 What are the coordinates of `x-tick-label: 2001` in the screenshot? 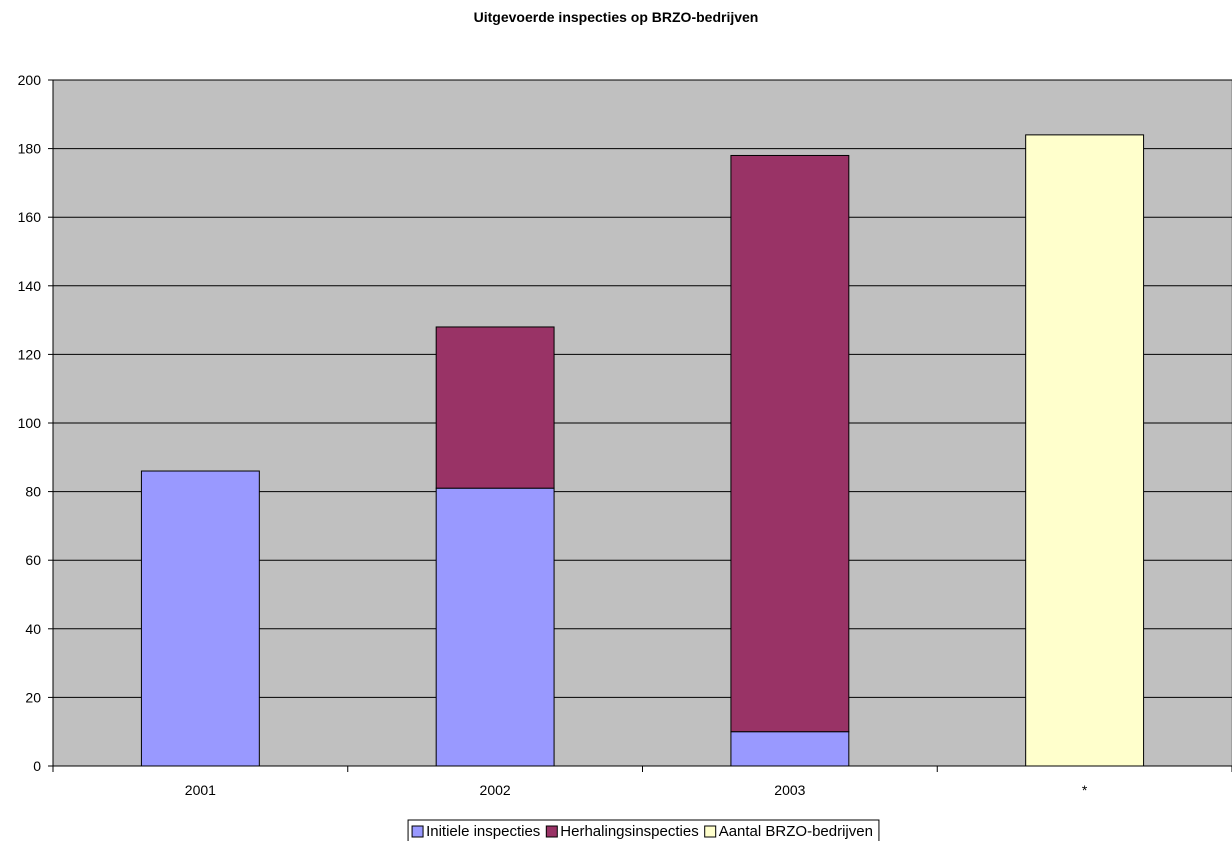 It's located at (200, 790).